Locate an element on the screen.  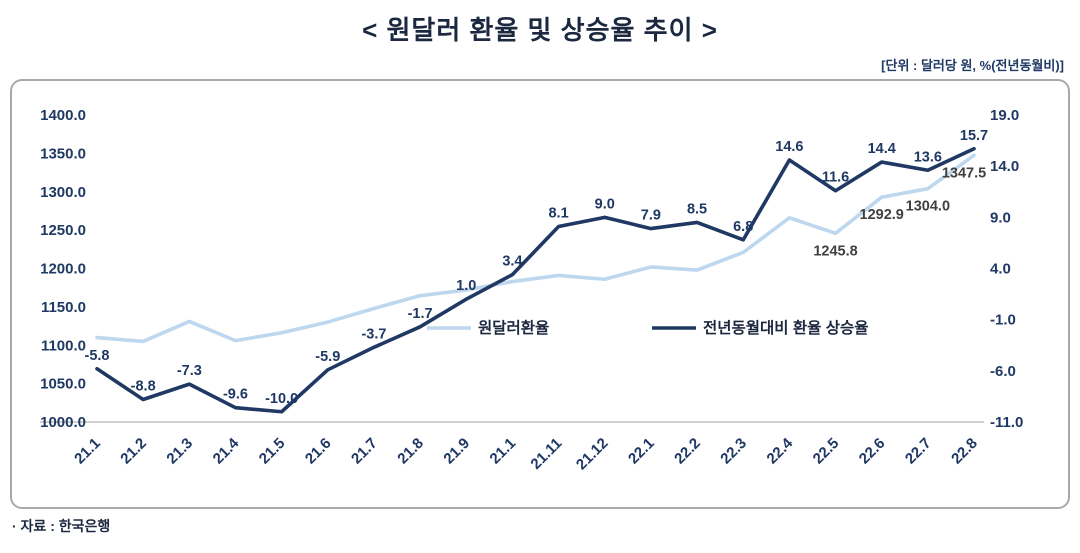
growth-rate-value-label: -3.7 is located at coordinates (373, 334).